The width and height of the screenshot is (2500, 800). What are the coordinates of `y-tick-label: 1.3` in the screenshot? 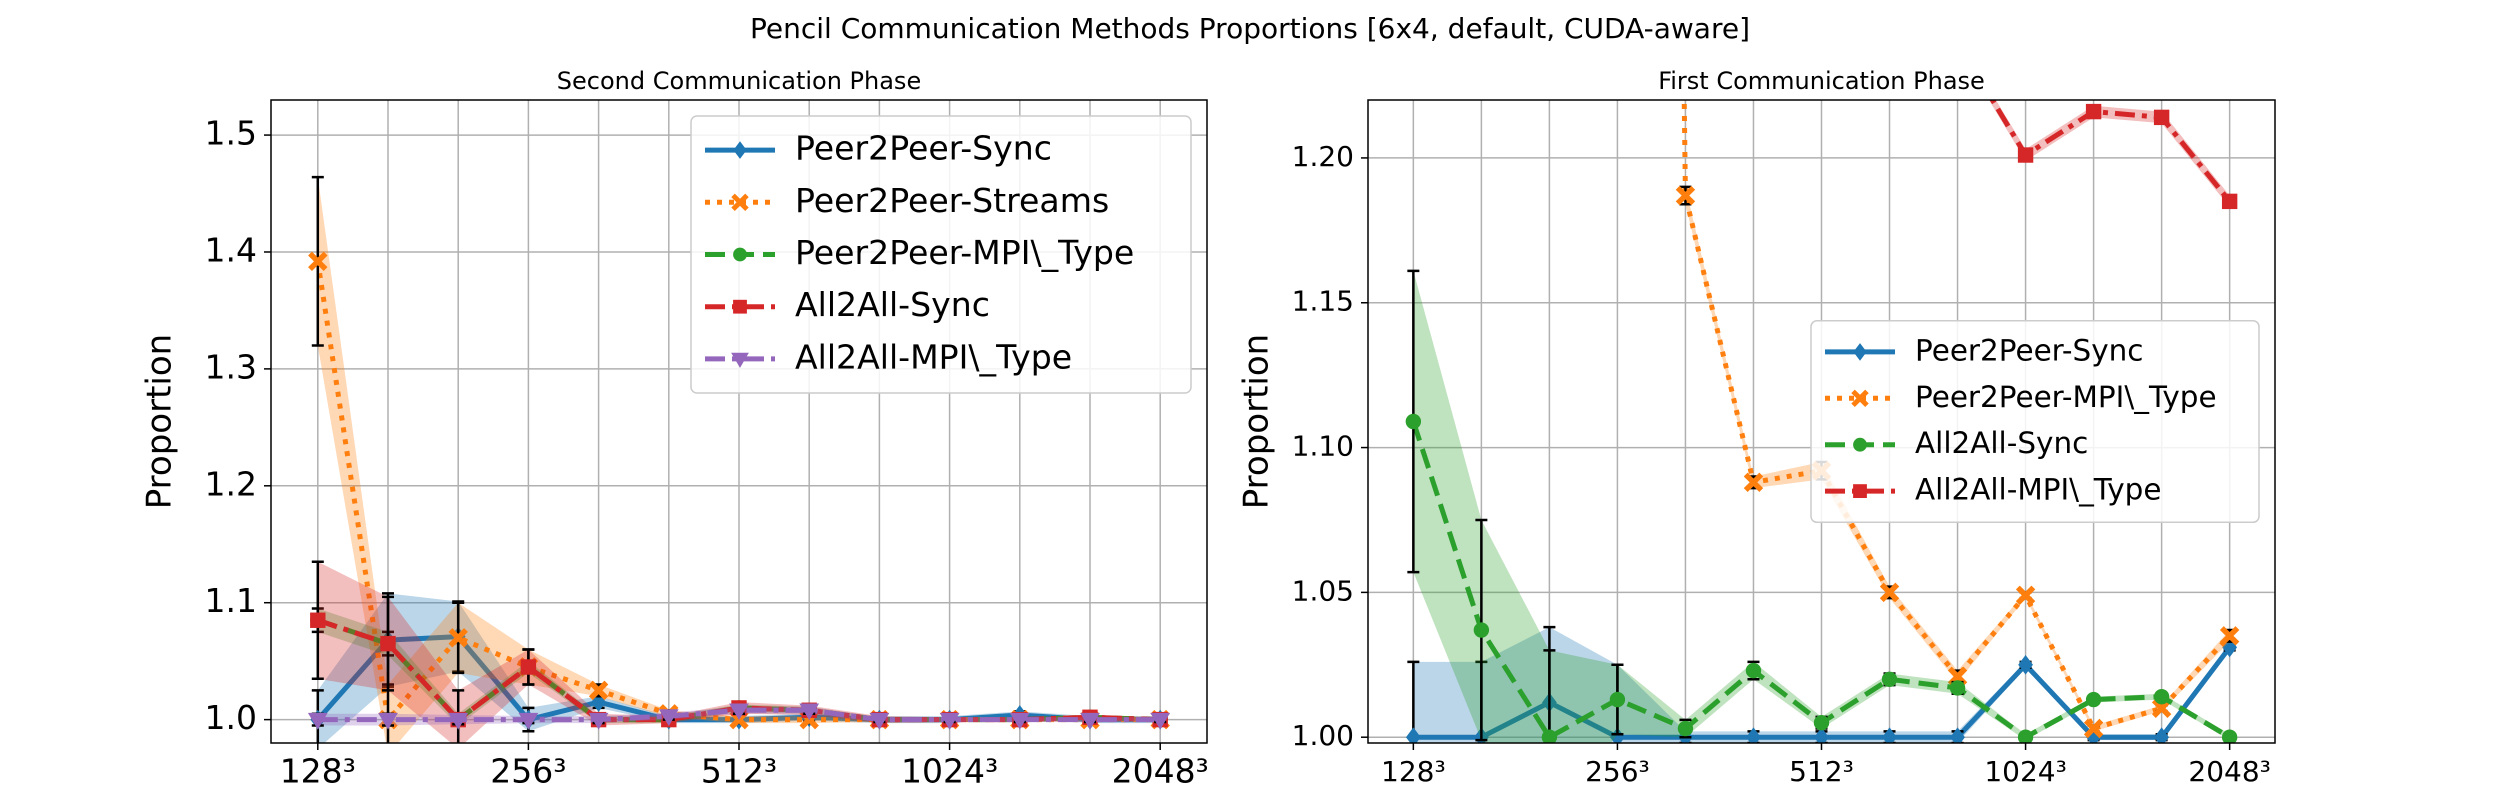 It's located at (231, 366).